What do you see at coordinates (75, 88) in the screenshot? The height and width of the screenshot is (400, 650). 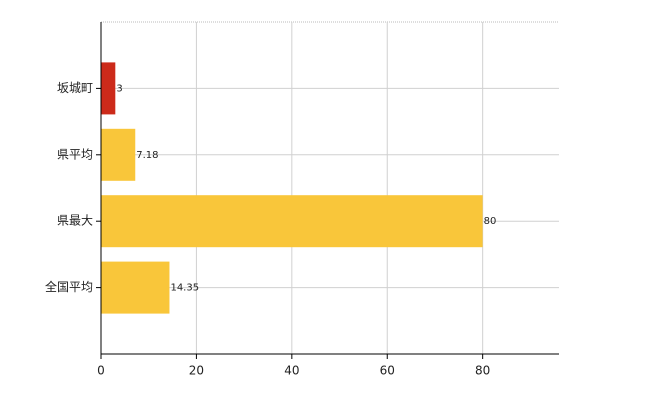 I see `y-tick-label: 坂城町` at bounding box center [75, 88].